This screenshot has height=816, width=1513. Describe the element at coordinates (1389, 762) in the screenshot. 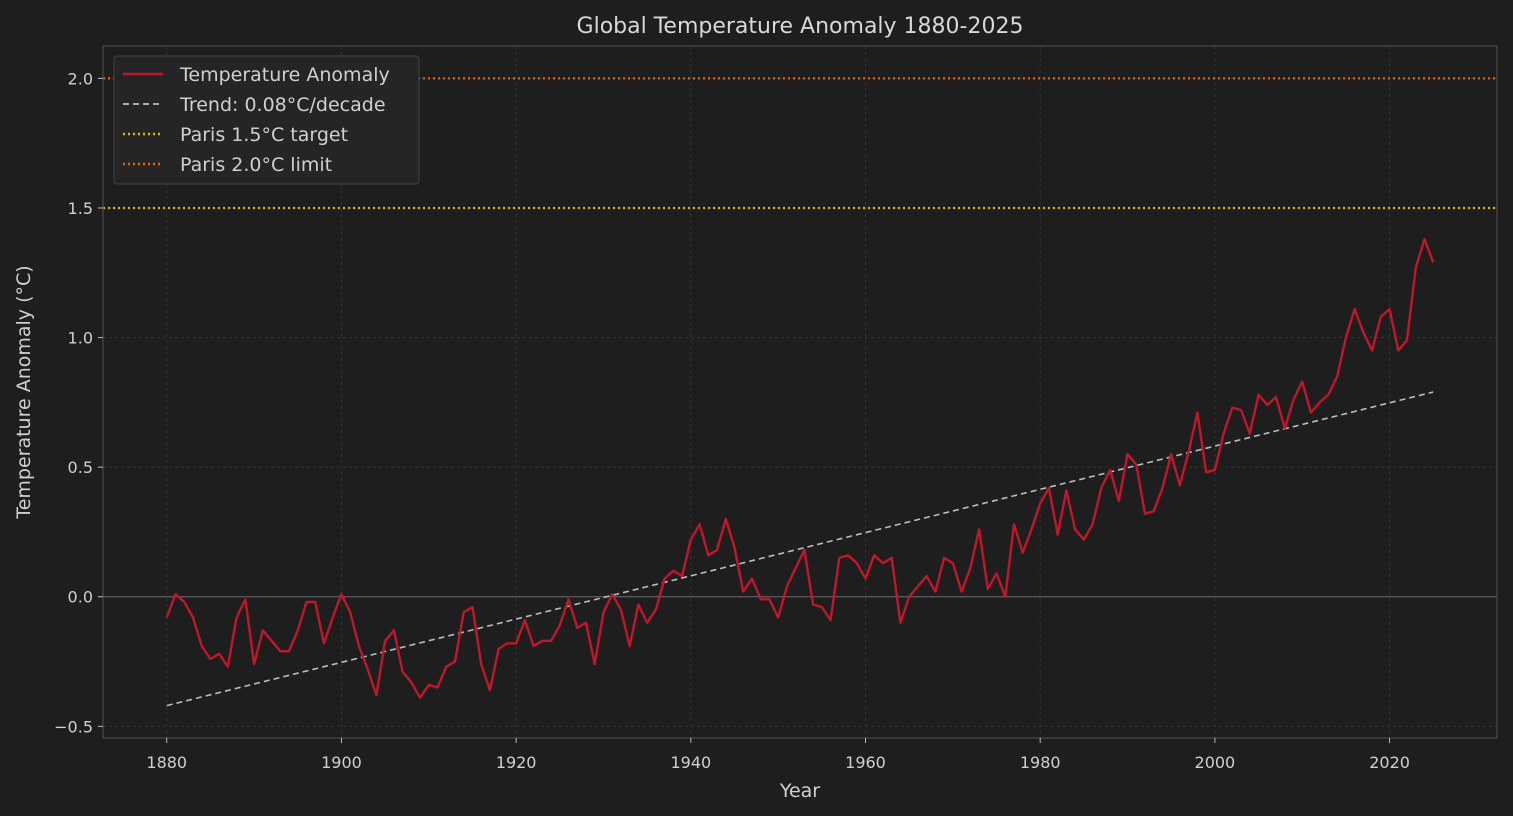

I see `x-tick-label-2020: 2020` at that location.